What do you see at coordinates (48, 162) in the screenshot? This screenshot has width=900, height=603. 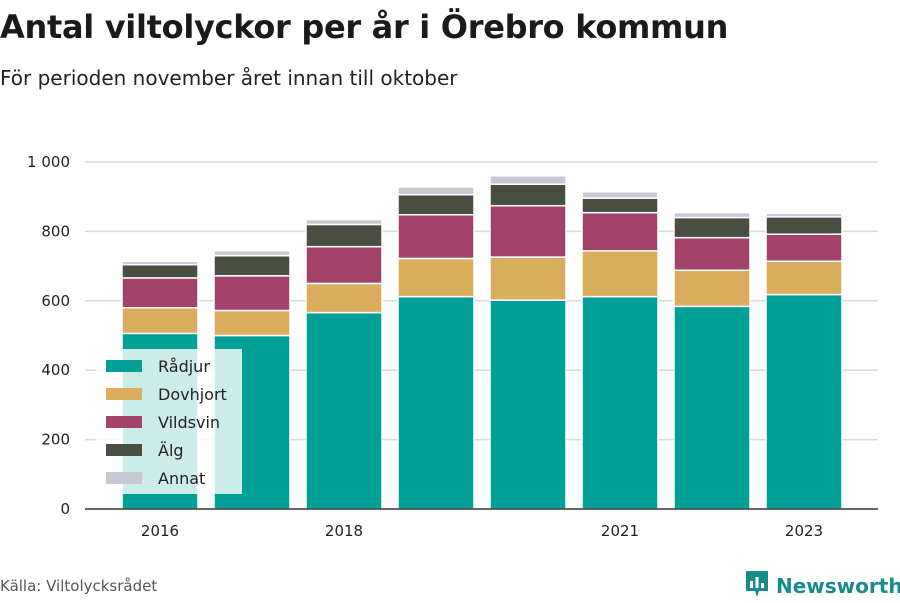 I see `y-tick-label: 1 000` at bounding box center [48, 162].